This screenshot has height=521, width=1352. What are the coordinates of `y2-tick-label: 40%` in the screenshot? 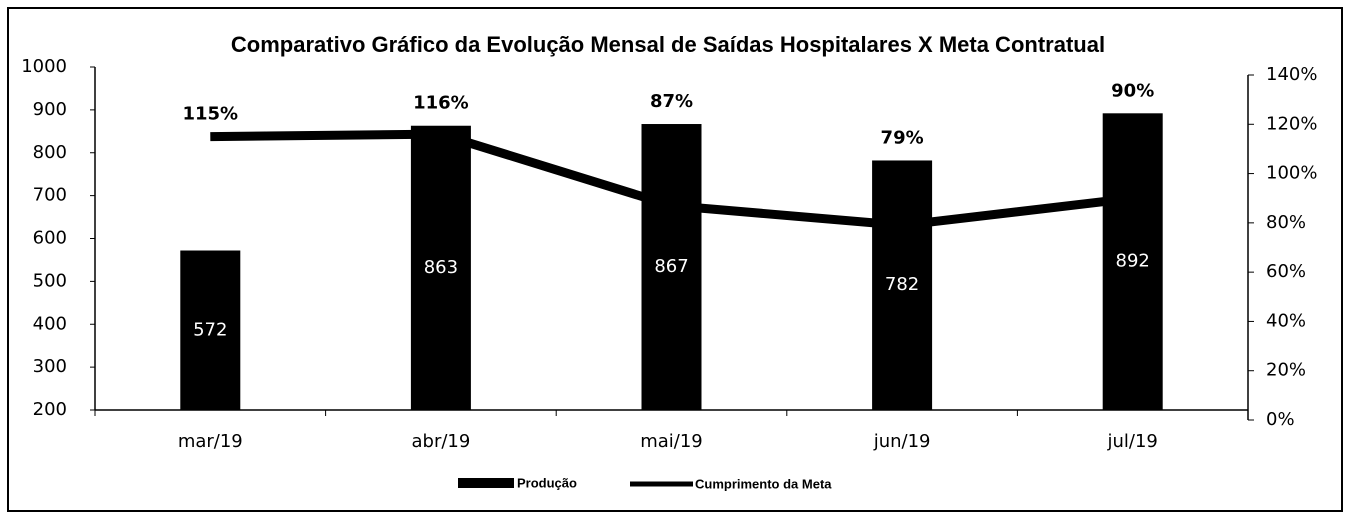 It's located at (1286, 320).